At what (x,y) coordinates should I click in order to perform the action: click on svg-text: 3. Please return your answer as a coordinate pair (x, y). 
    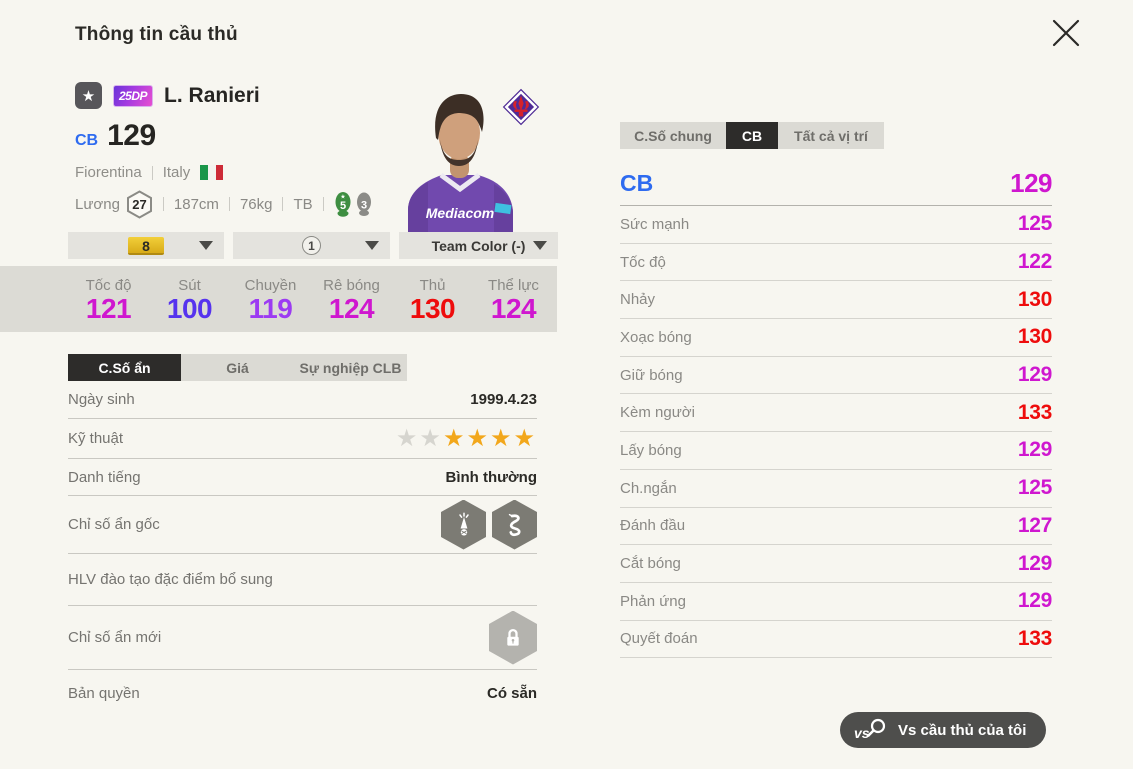
    Looking at the image, I should click on (364, 206).